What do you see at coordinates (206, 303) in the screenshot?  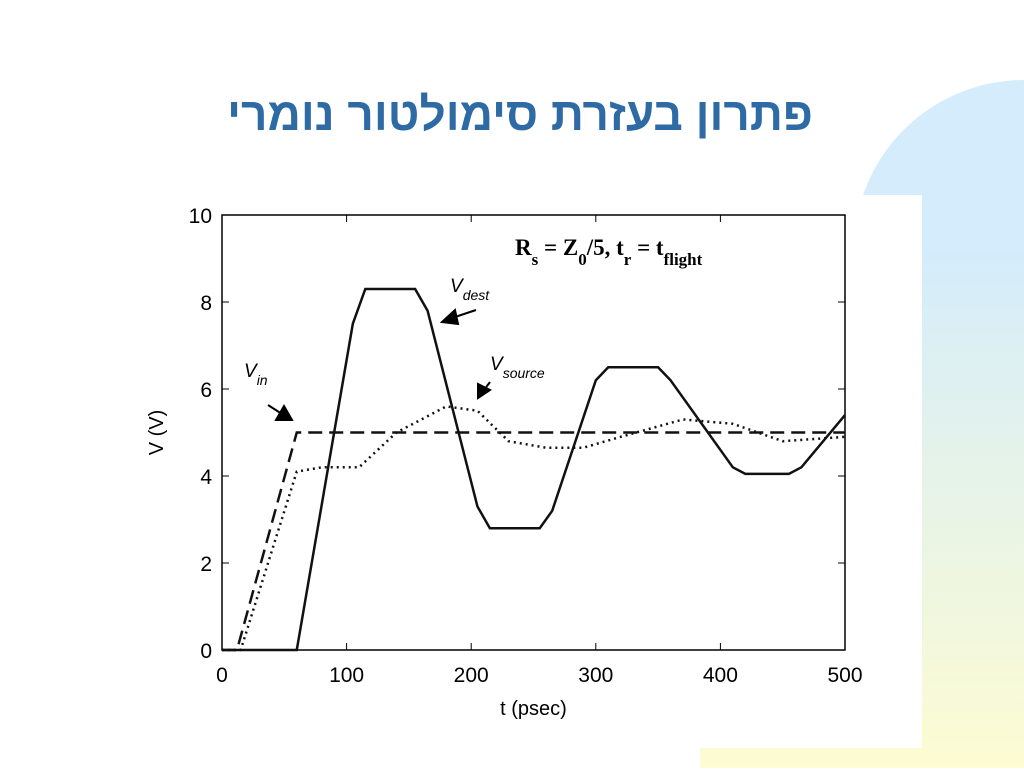 I see `y-tick-label: 8` at bounding box center [206, 303].